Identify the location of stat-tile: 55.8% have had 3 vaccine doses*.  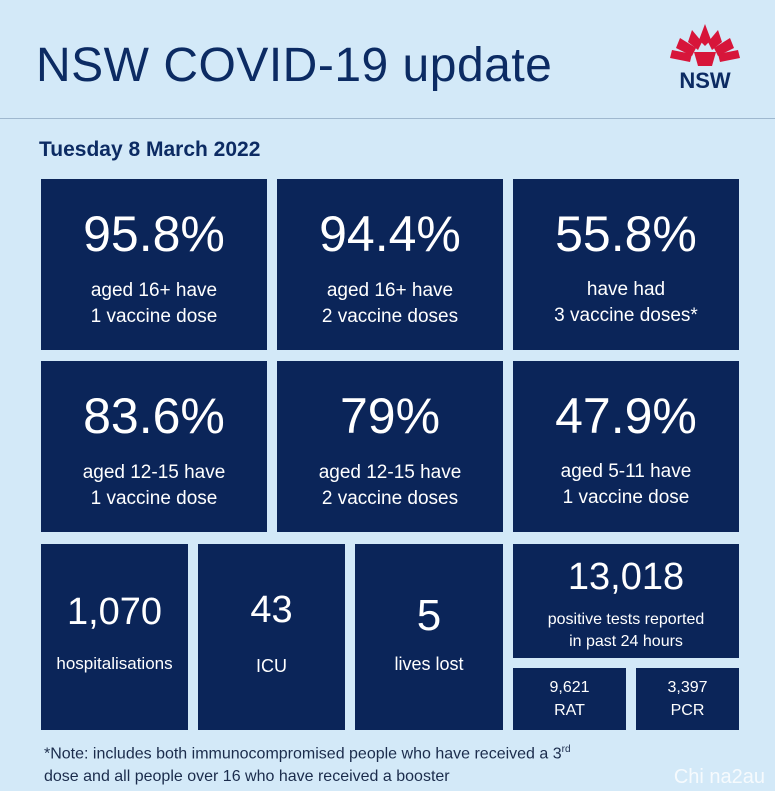
(626, 264).